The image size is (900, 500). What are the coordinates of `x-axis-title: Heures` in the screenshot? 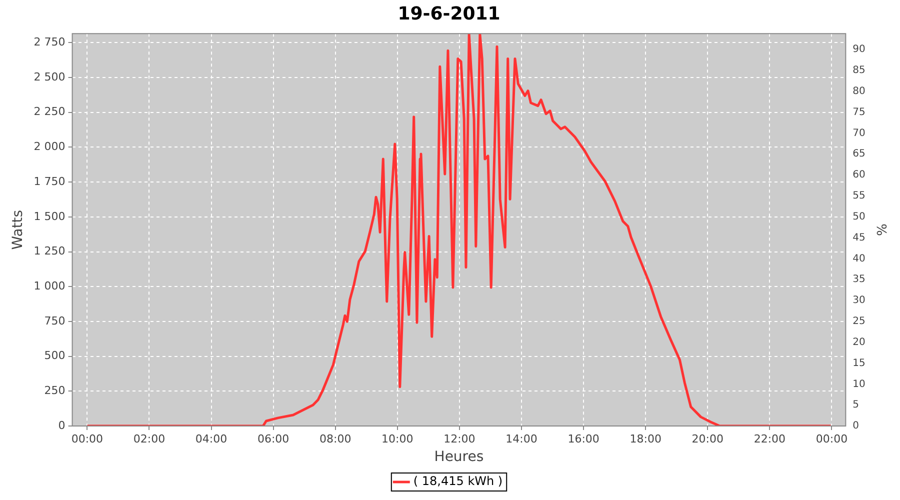 It's located at (459, 457).